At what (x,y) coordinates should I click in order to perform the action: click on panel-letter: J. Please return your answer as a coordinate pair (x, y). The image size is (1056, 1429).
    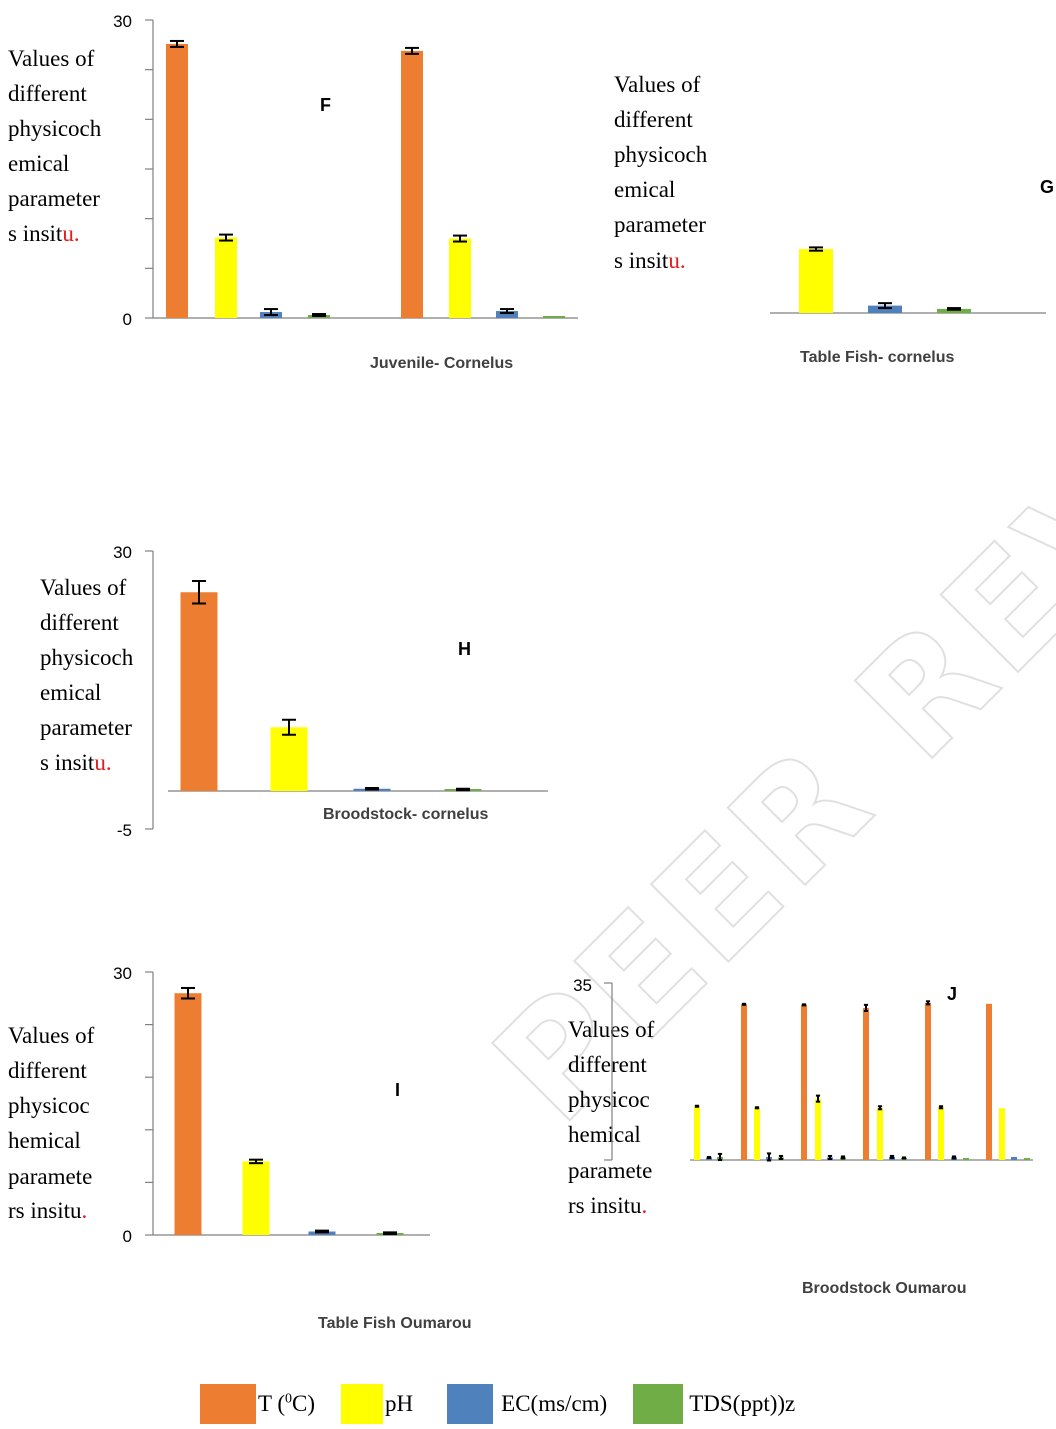
    Looking at the image, I should click on (952, 994).